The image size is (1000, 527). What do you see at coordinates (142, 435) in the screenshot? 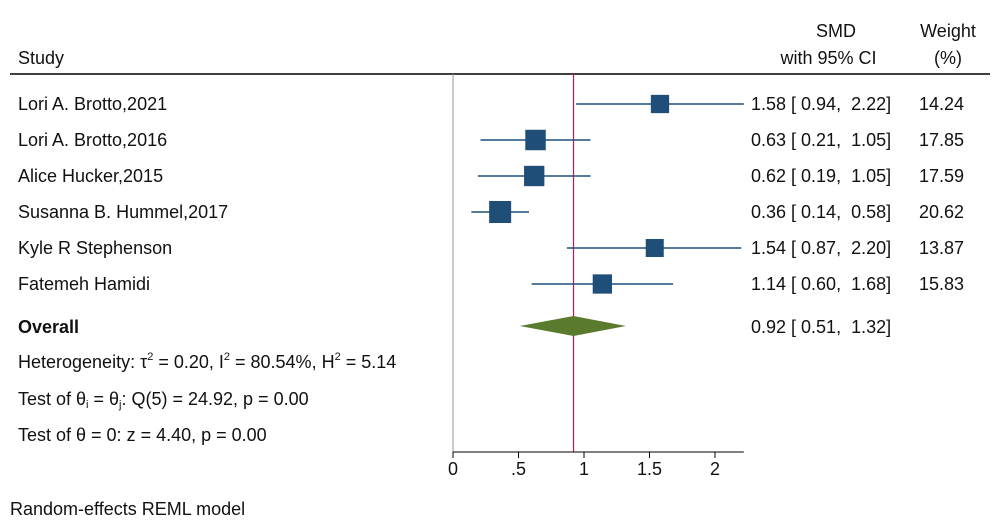
I see `test-z-stats: Test of θ = 0: z = 4.40, p = 0.00` at bounding box center [142, 435].